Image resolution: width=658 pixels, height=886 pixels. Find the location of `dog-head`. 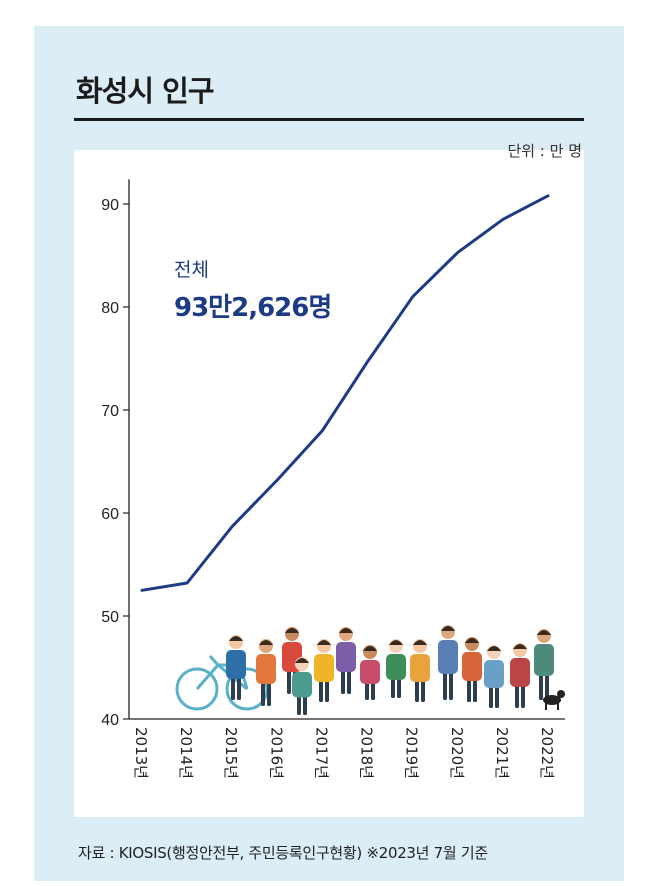

dog-head is located at coordinates (561, 694).